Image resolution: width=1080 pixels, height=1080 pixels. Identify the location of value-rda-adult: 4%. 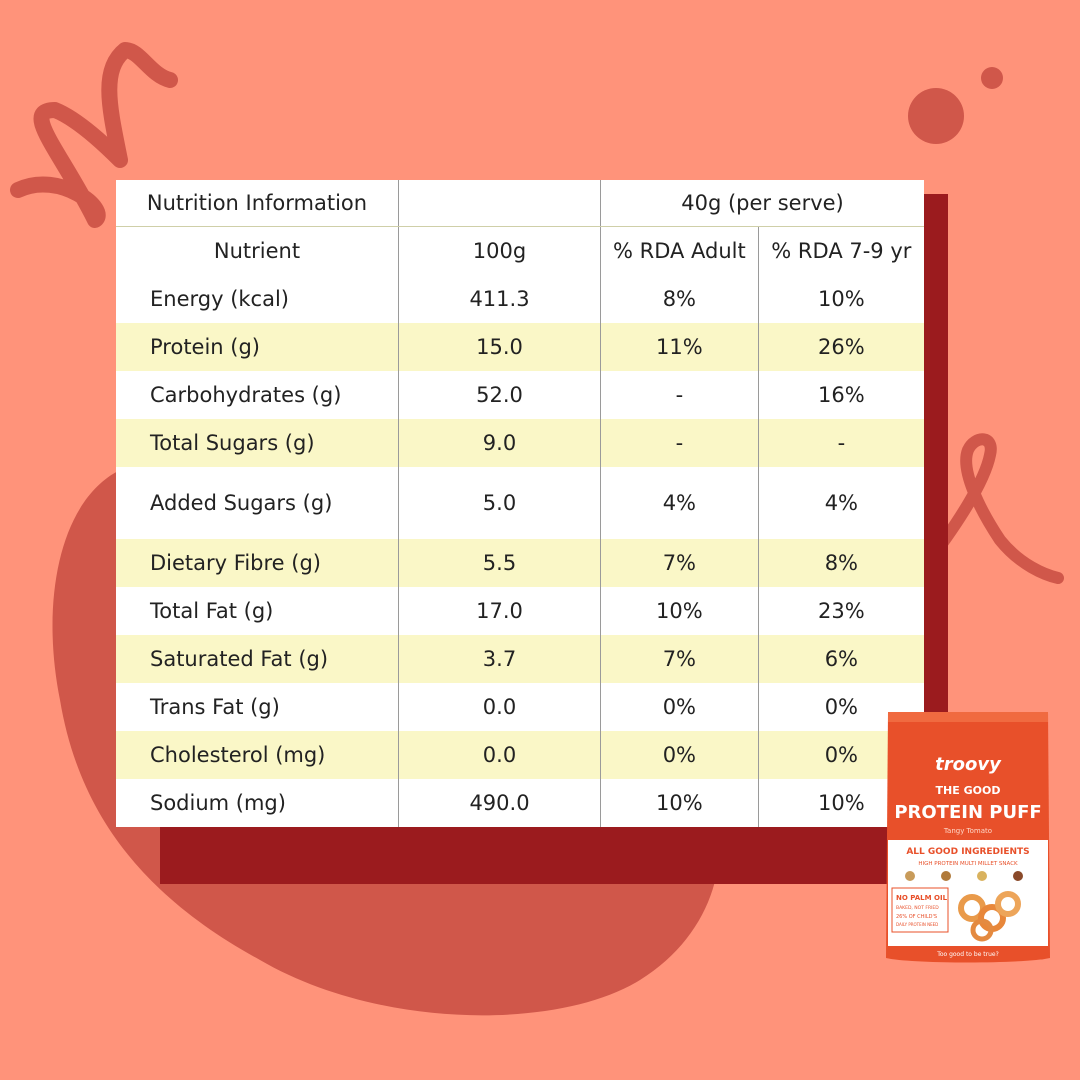
(679, 503).